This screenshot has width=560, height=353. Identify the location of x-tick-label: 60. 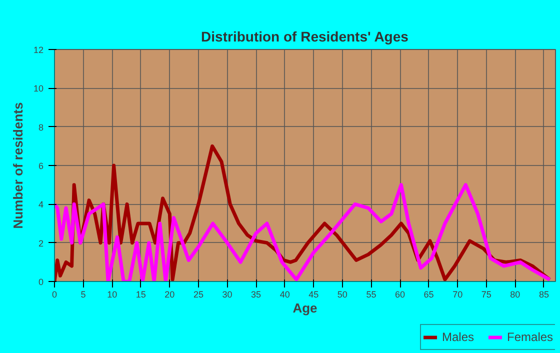
(400, 295).